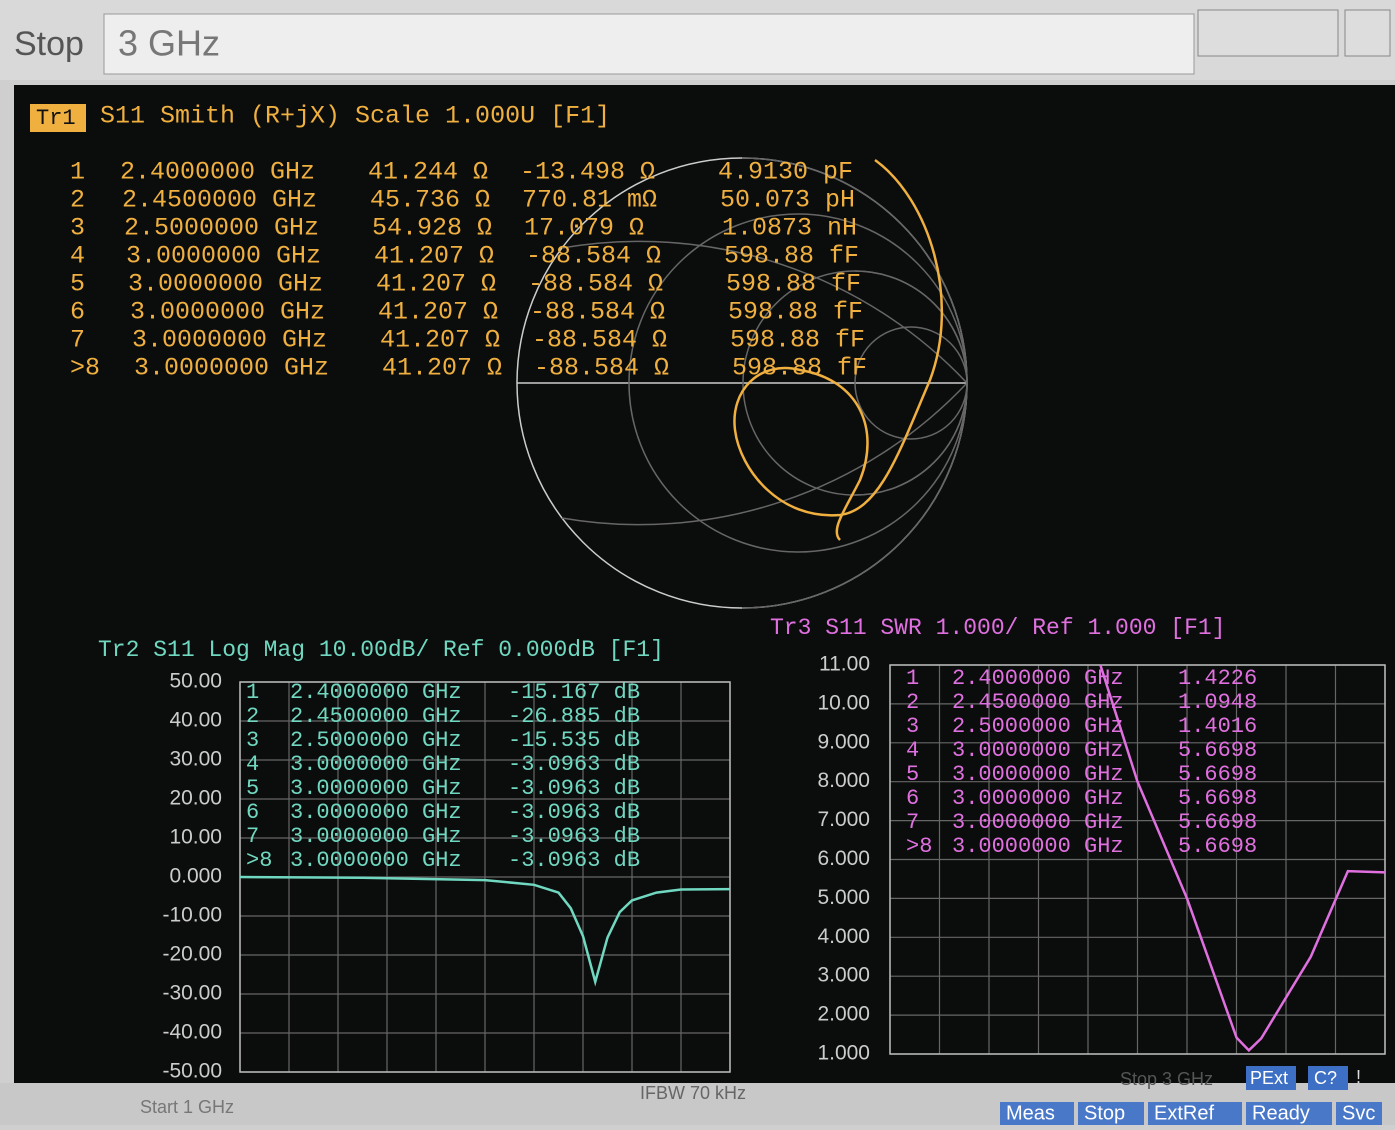 This screenshot has height=1130, width=1395. Describe the element at coordinates (1367, 33) in the screenshot. I see `enter-button` at that location.